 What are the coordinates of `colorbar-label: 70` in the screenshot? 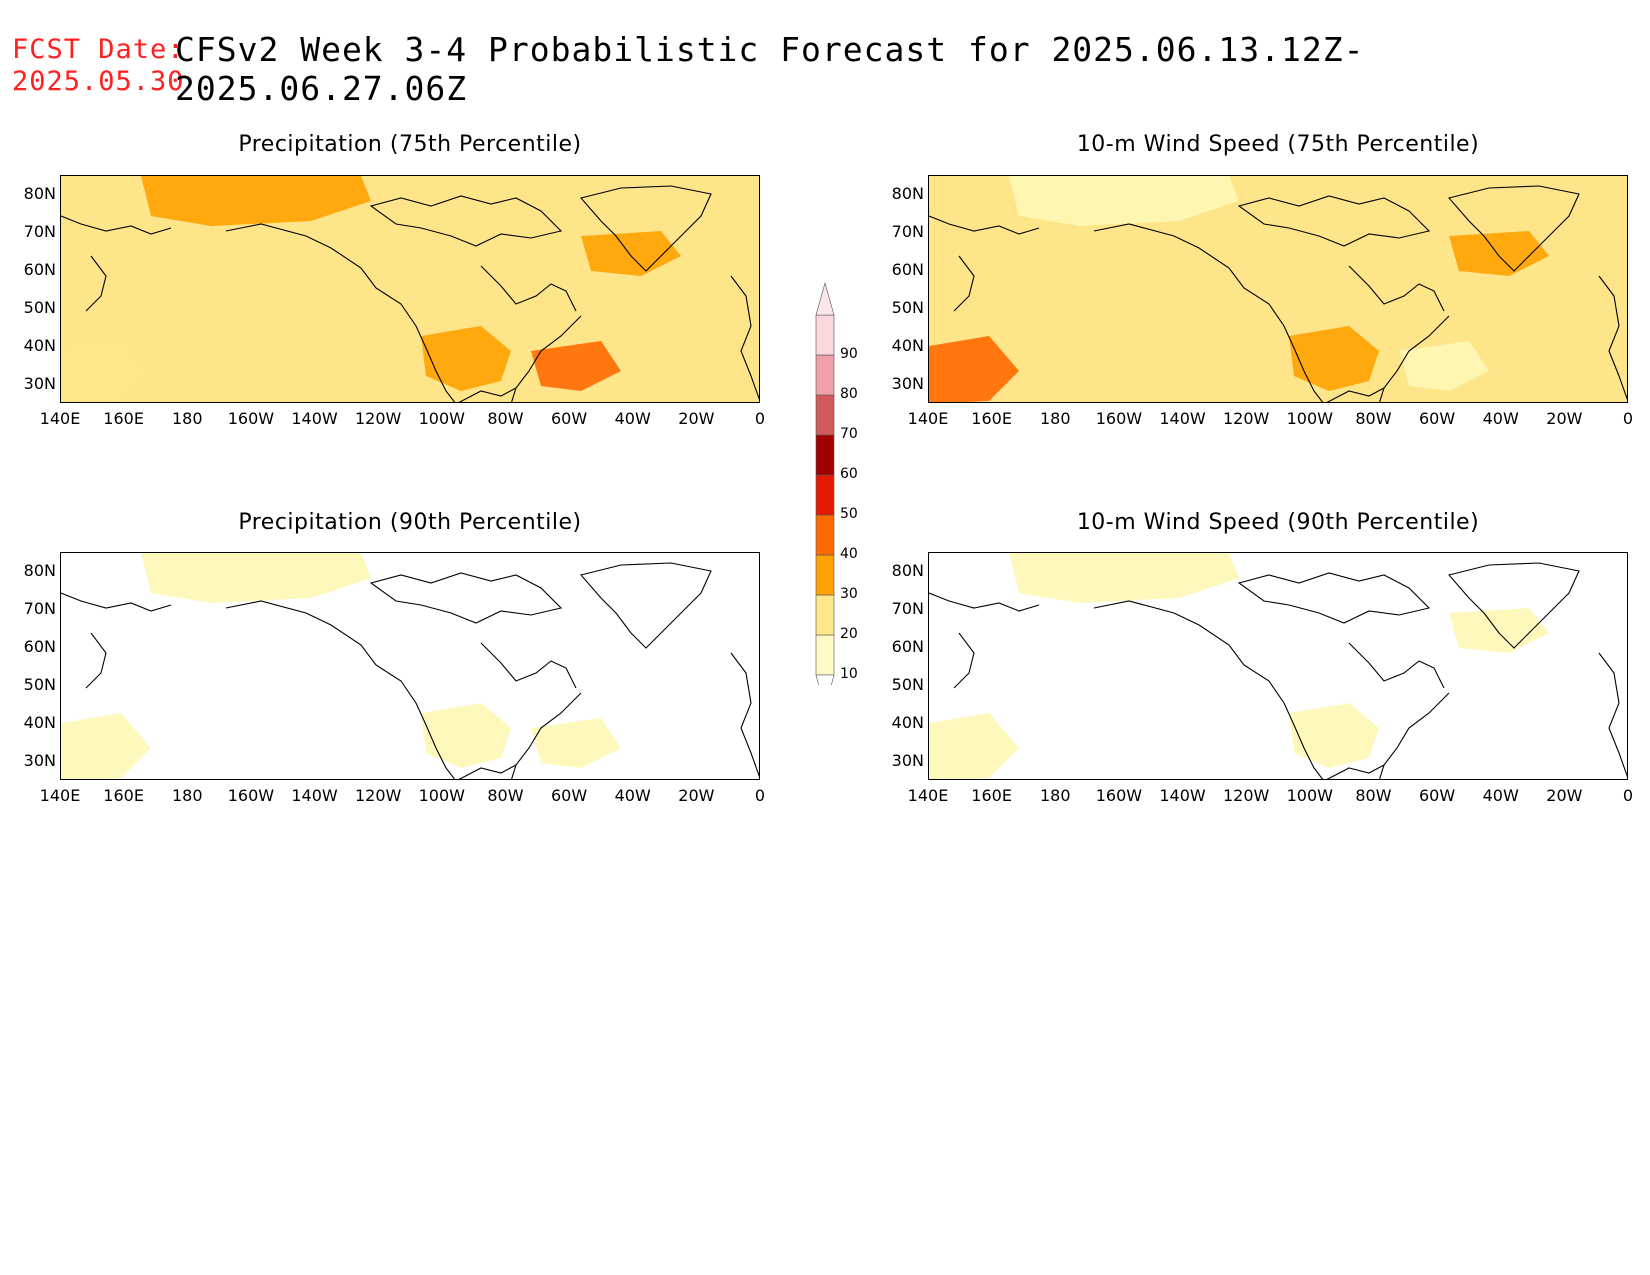 It's located at (849, 434).